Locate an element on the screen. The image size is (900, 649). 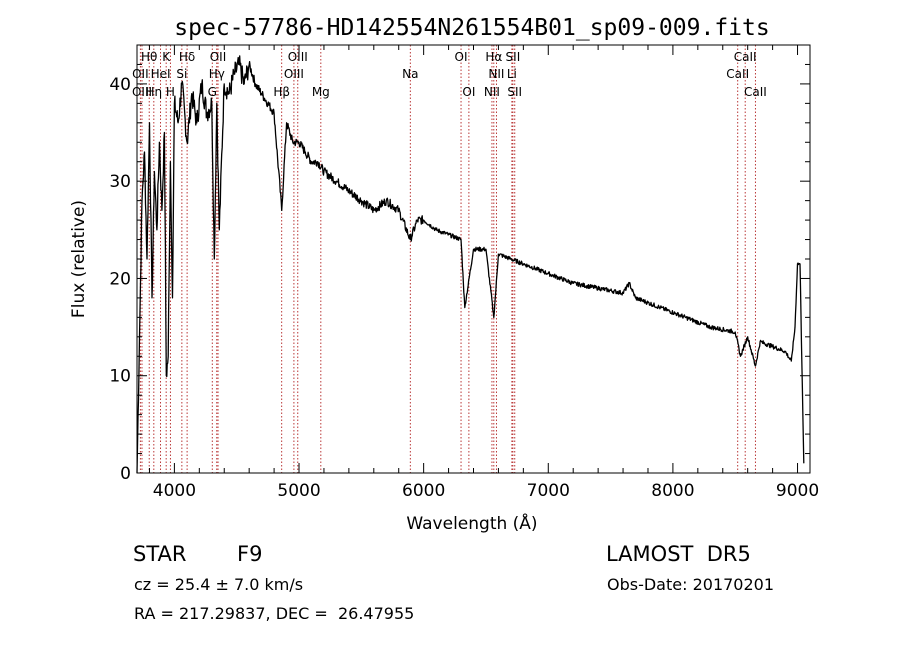
marker-label-11: Si is located at coordinates (181, 74).